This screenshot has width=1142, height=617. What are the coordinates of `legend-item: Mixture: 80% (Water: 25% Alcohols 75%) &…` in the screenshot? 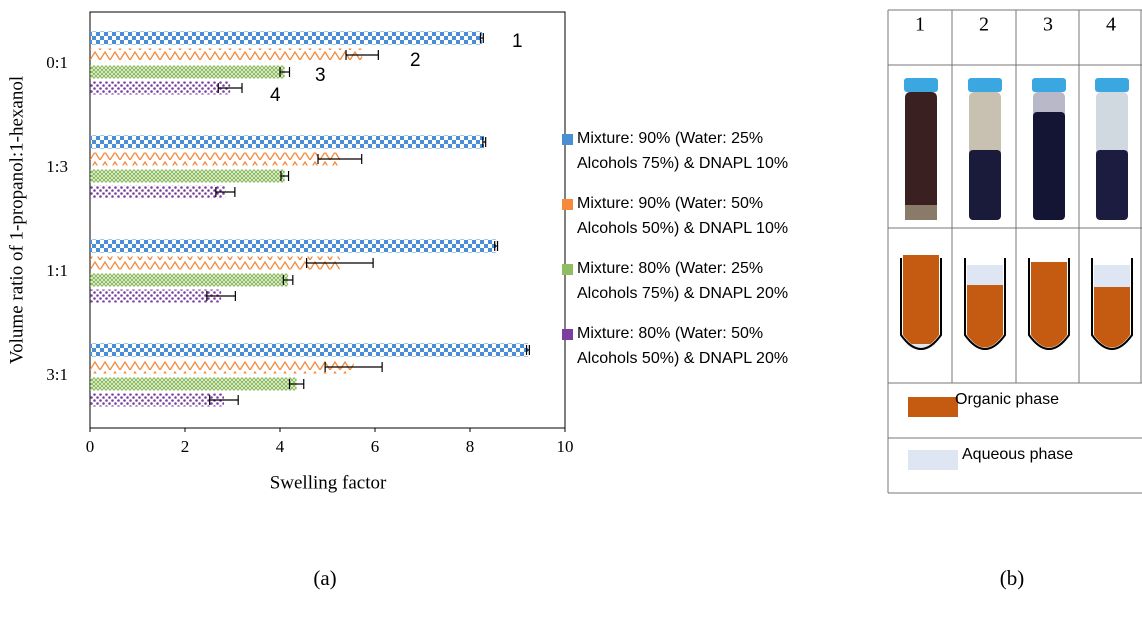 It's located at (712, 281).